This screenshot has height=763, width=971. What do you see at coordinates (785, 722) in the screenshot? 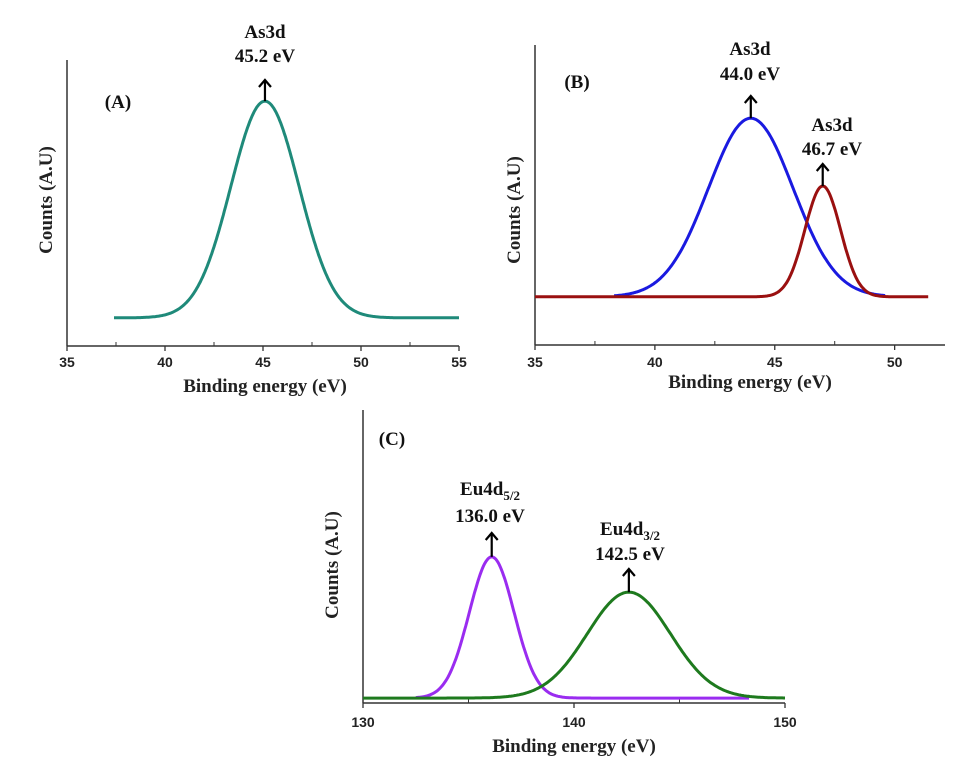
I see `x-tick-label: 150` at bounding box center [785, 722].